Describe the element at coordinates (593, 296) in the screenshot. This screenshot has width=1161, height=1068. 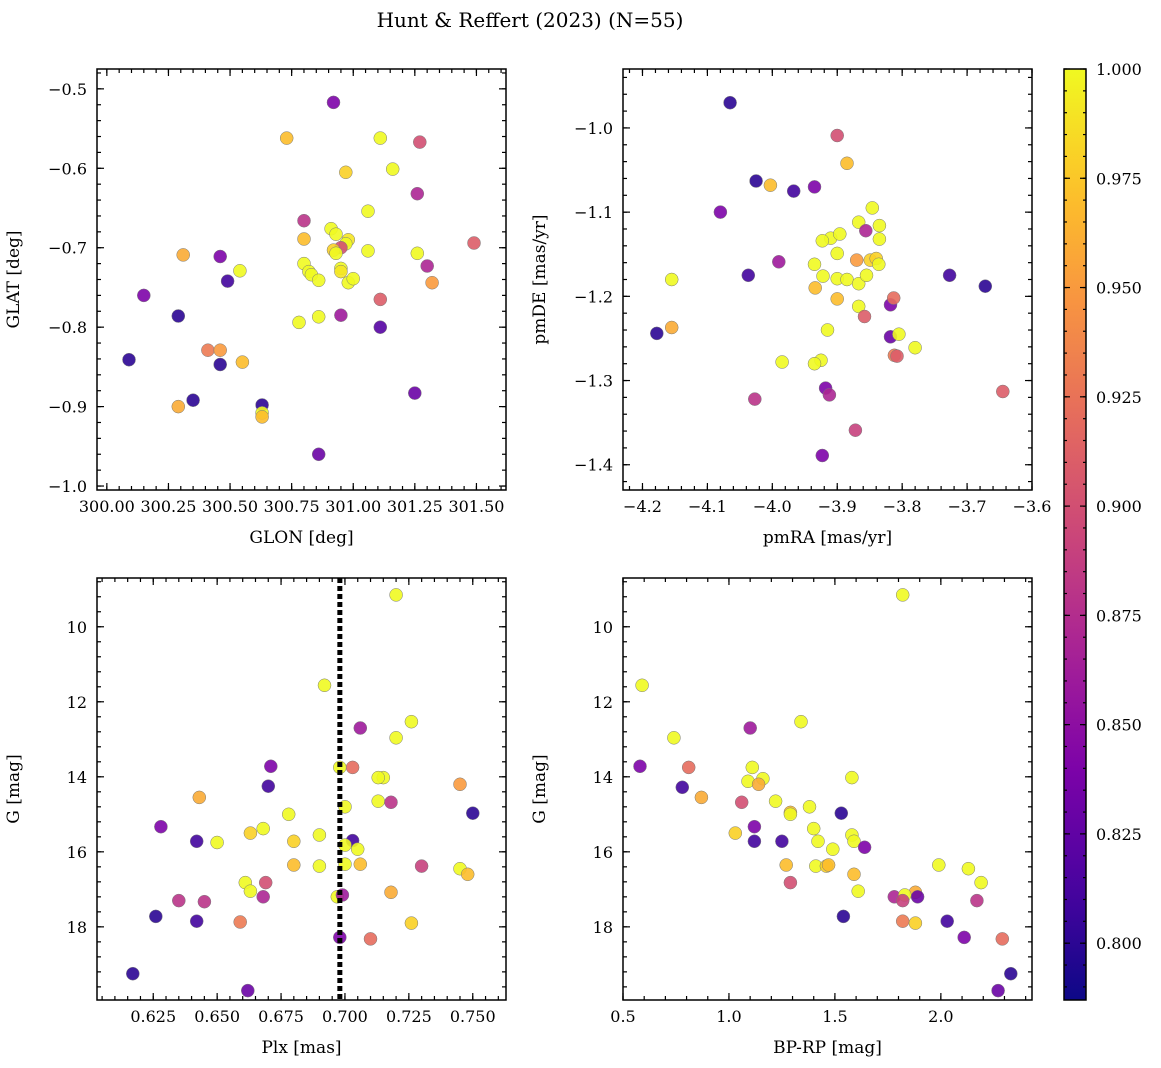
I see `y-tick-label: −1.2` at that location.